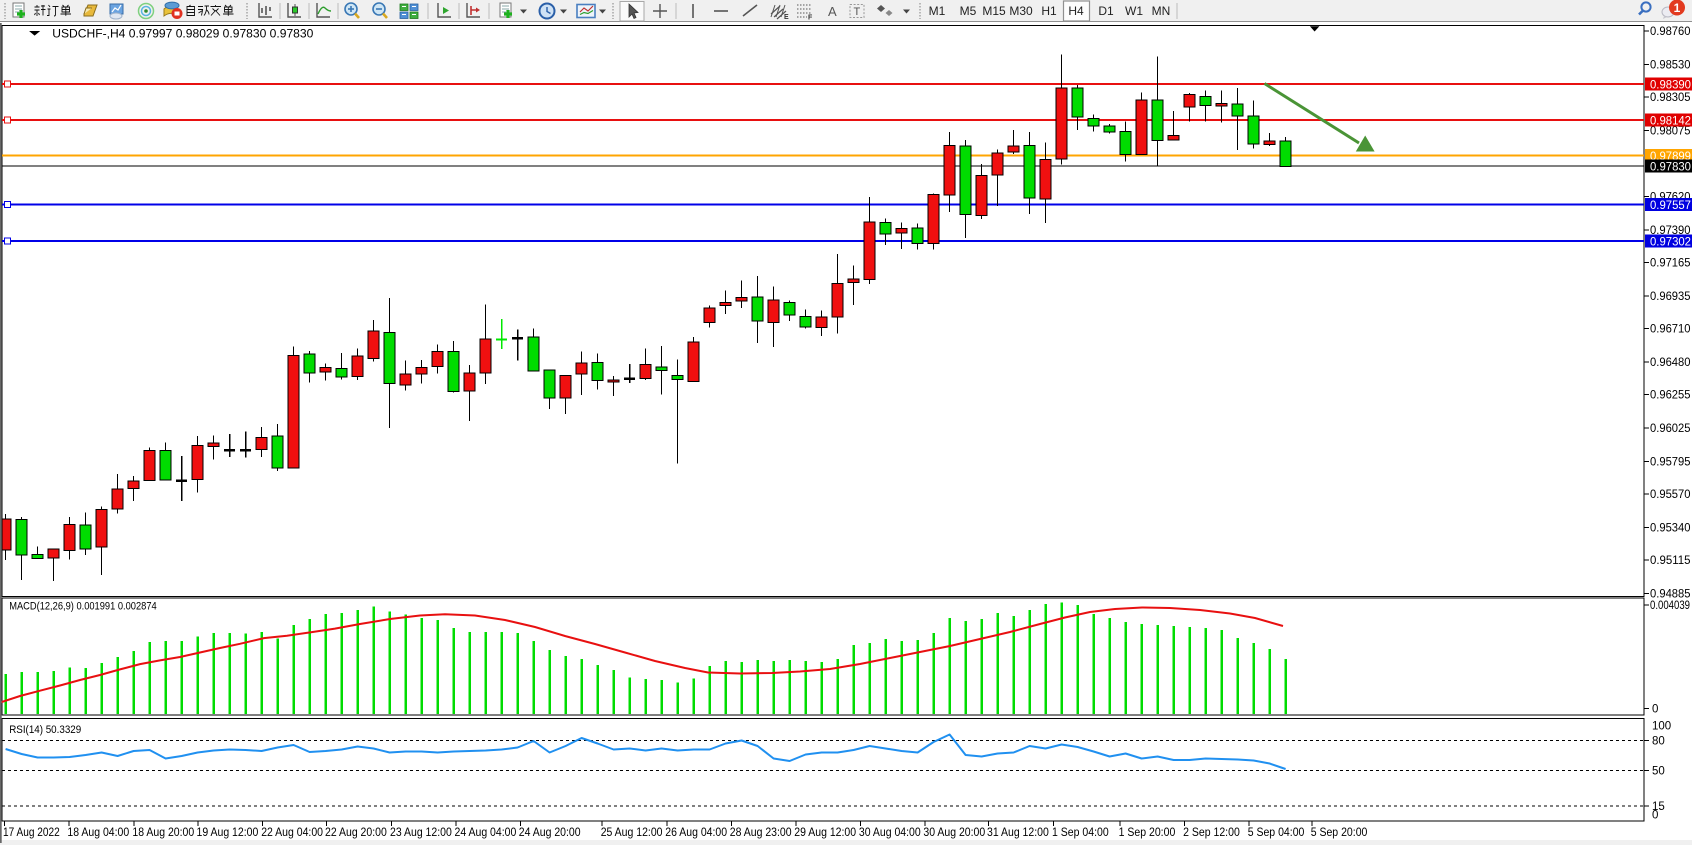  What do you see at coordinates (356, 833) in the screenshot?
I see `svg-text: 22 Aug 20:00` at bounding box center [356, 833].